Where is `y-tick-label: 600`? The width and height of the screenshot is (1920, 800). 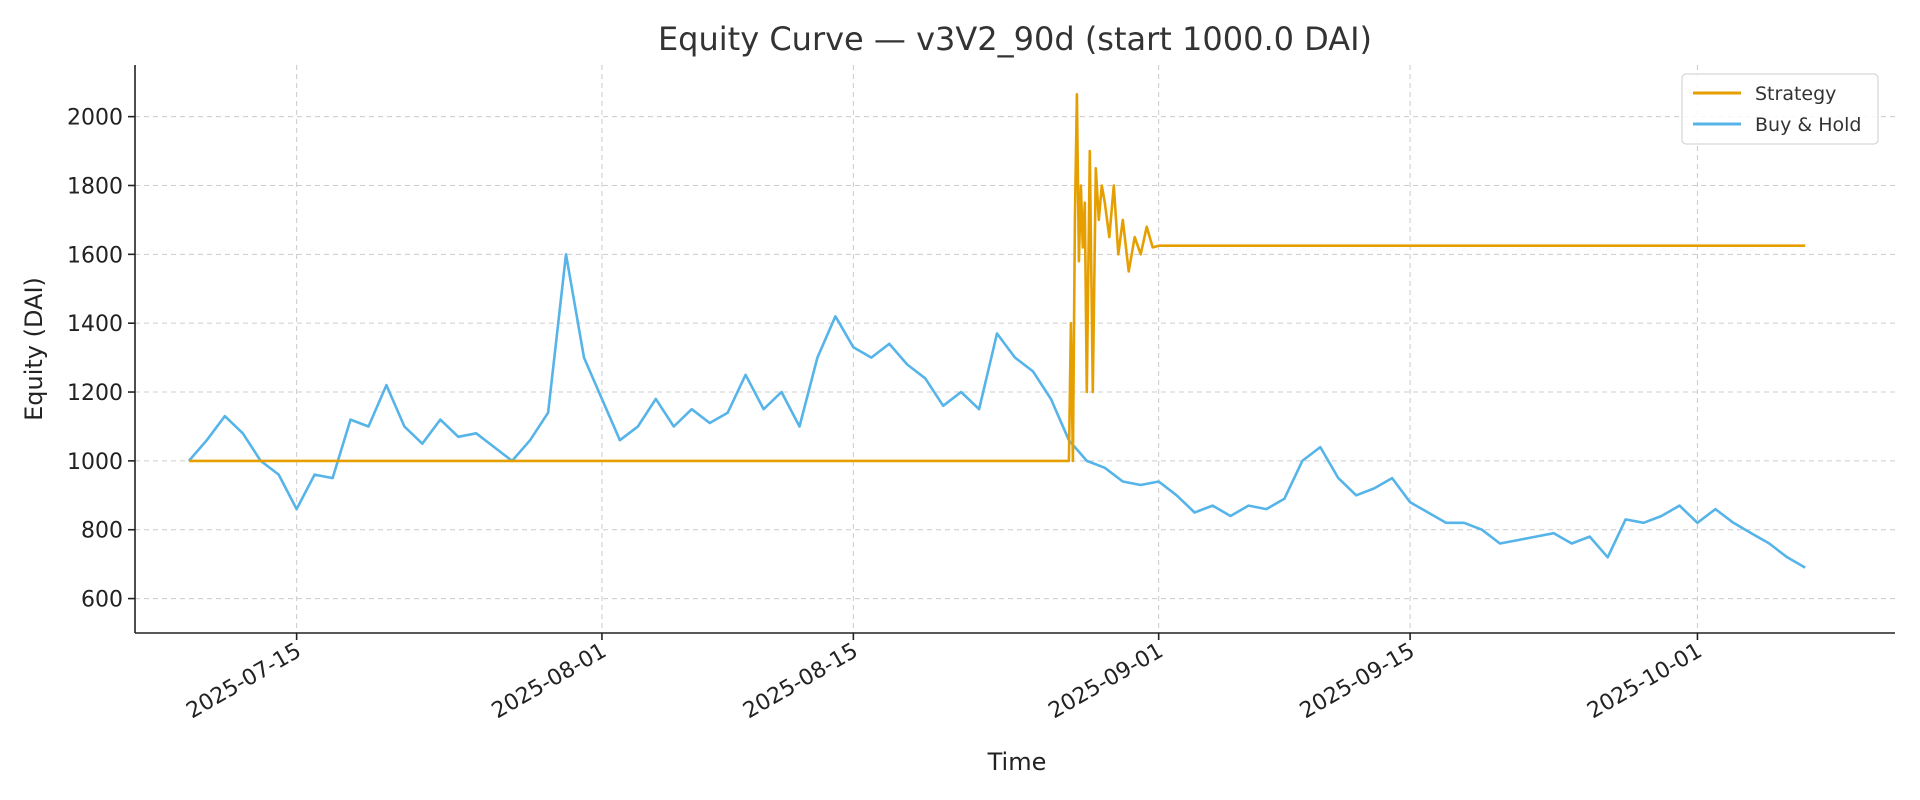 y-tick-label: 600 is located at coordinates (102, 600).